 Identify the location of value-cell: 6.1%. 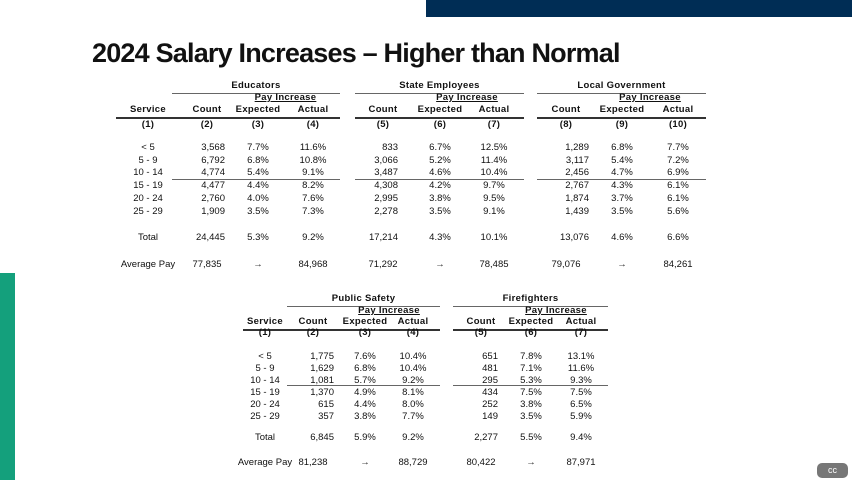
(678, 198).